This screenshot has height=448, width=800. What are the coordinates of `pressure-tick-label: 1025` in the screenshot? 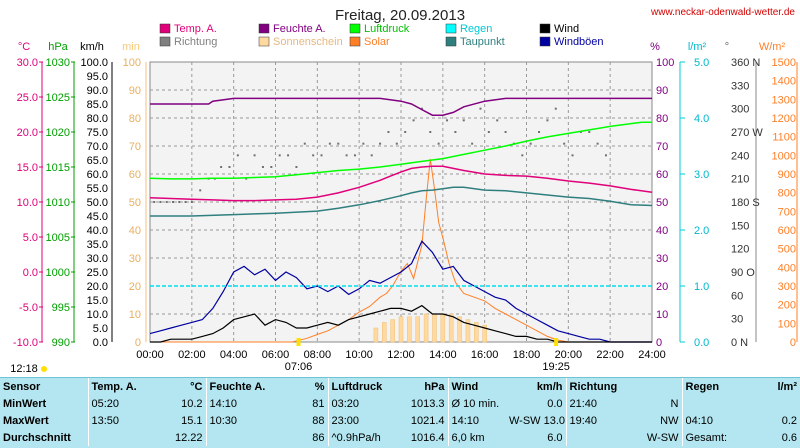 It's located at (58, 98).